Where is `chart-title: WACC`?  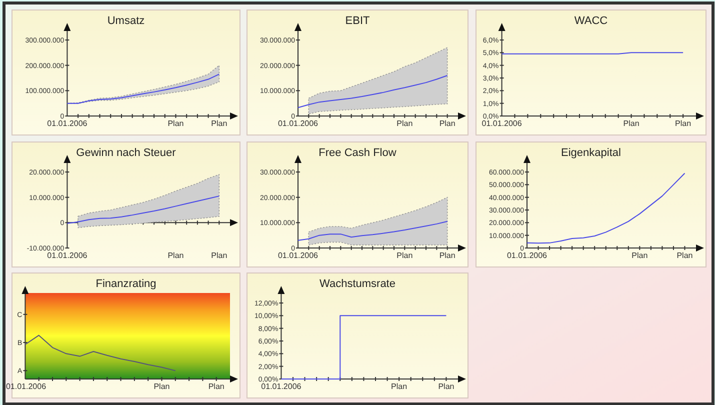
chart-title: WACC is located at coordinates (591, 21).